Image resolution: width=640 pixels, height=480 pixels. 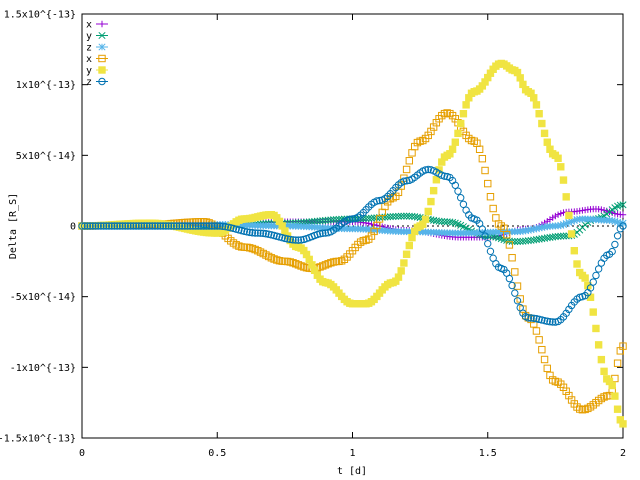 What do you see at coordinates (40, 15) in the screenshot?
I see `y-tick-label: 1.5x10^{-13}` at bounding box center [40, 15].